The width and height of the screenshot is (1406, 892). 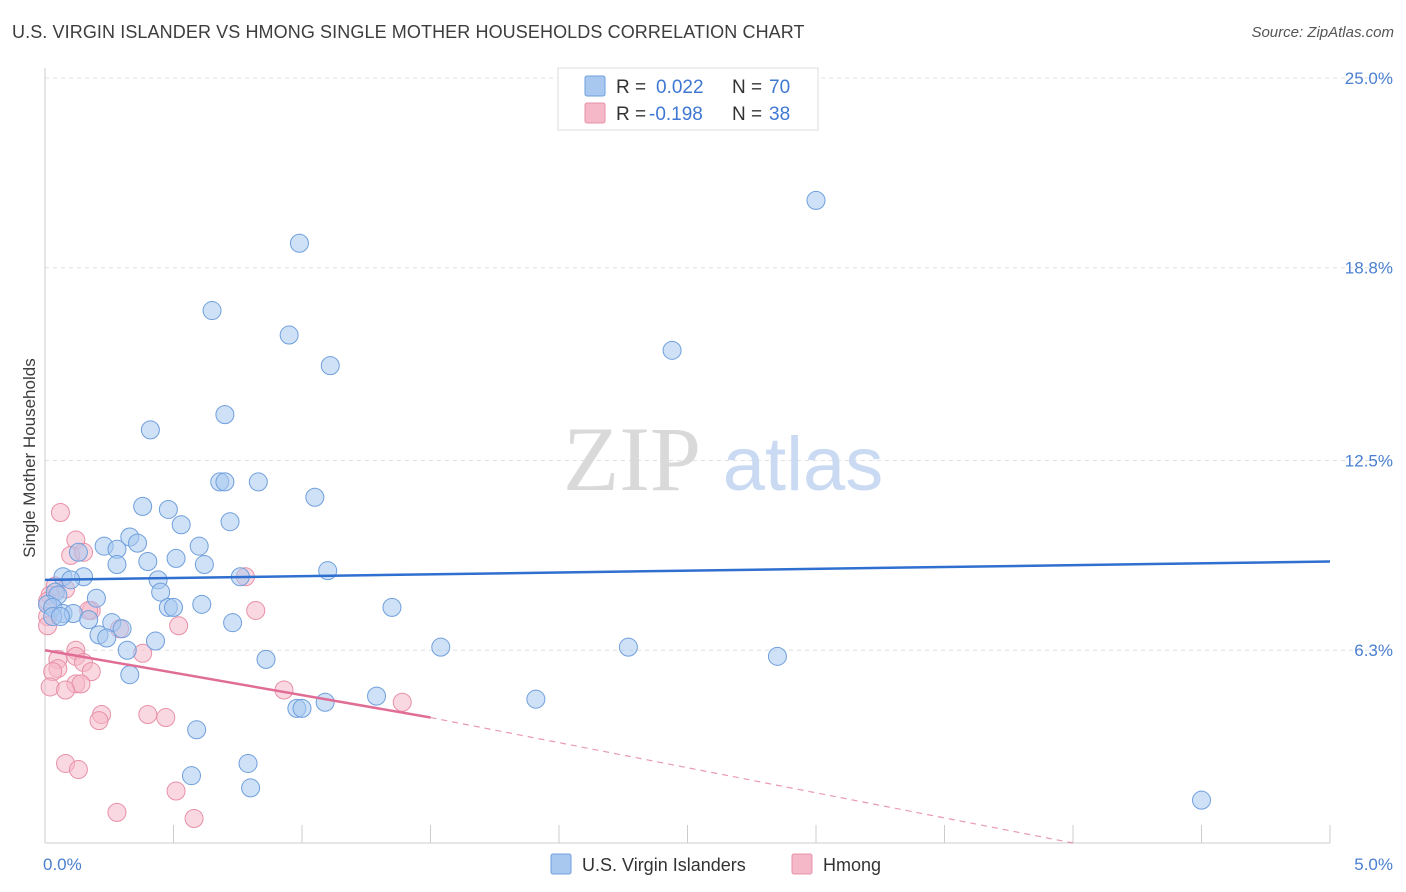 I want to click on y-axis-label: Single Mother Households, so click(x=29, y=457).